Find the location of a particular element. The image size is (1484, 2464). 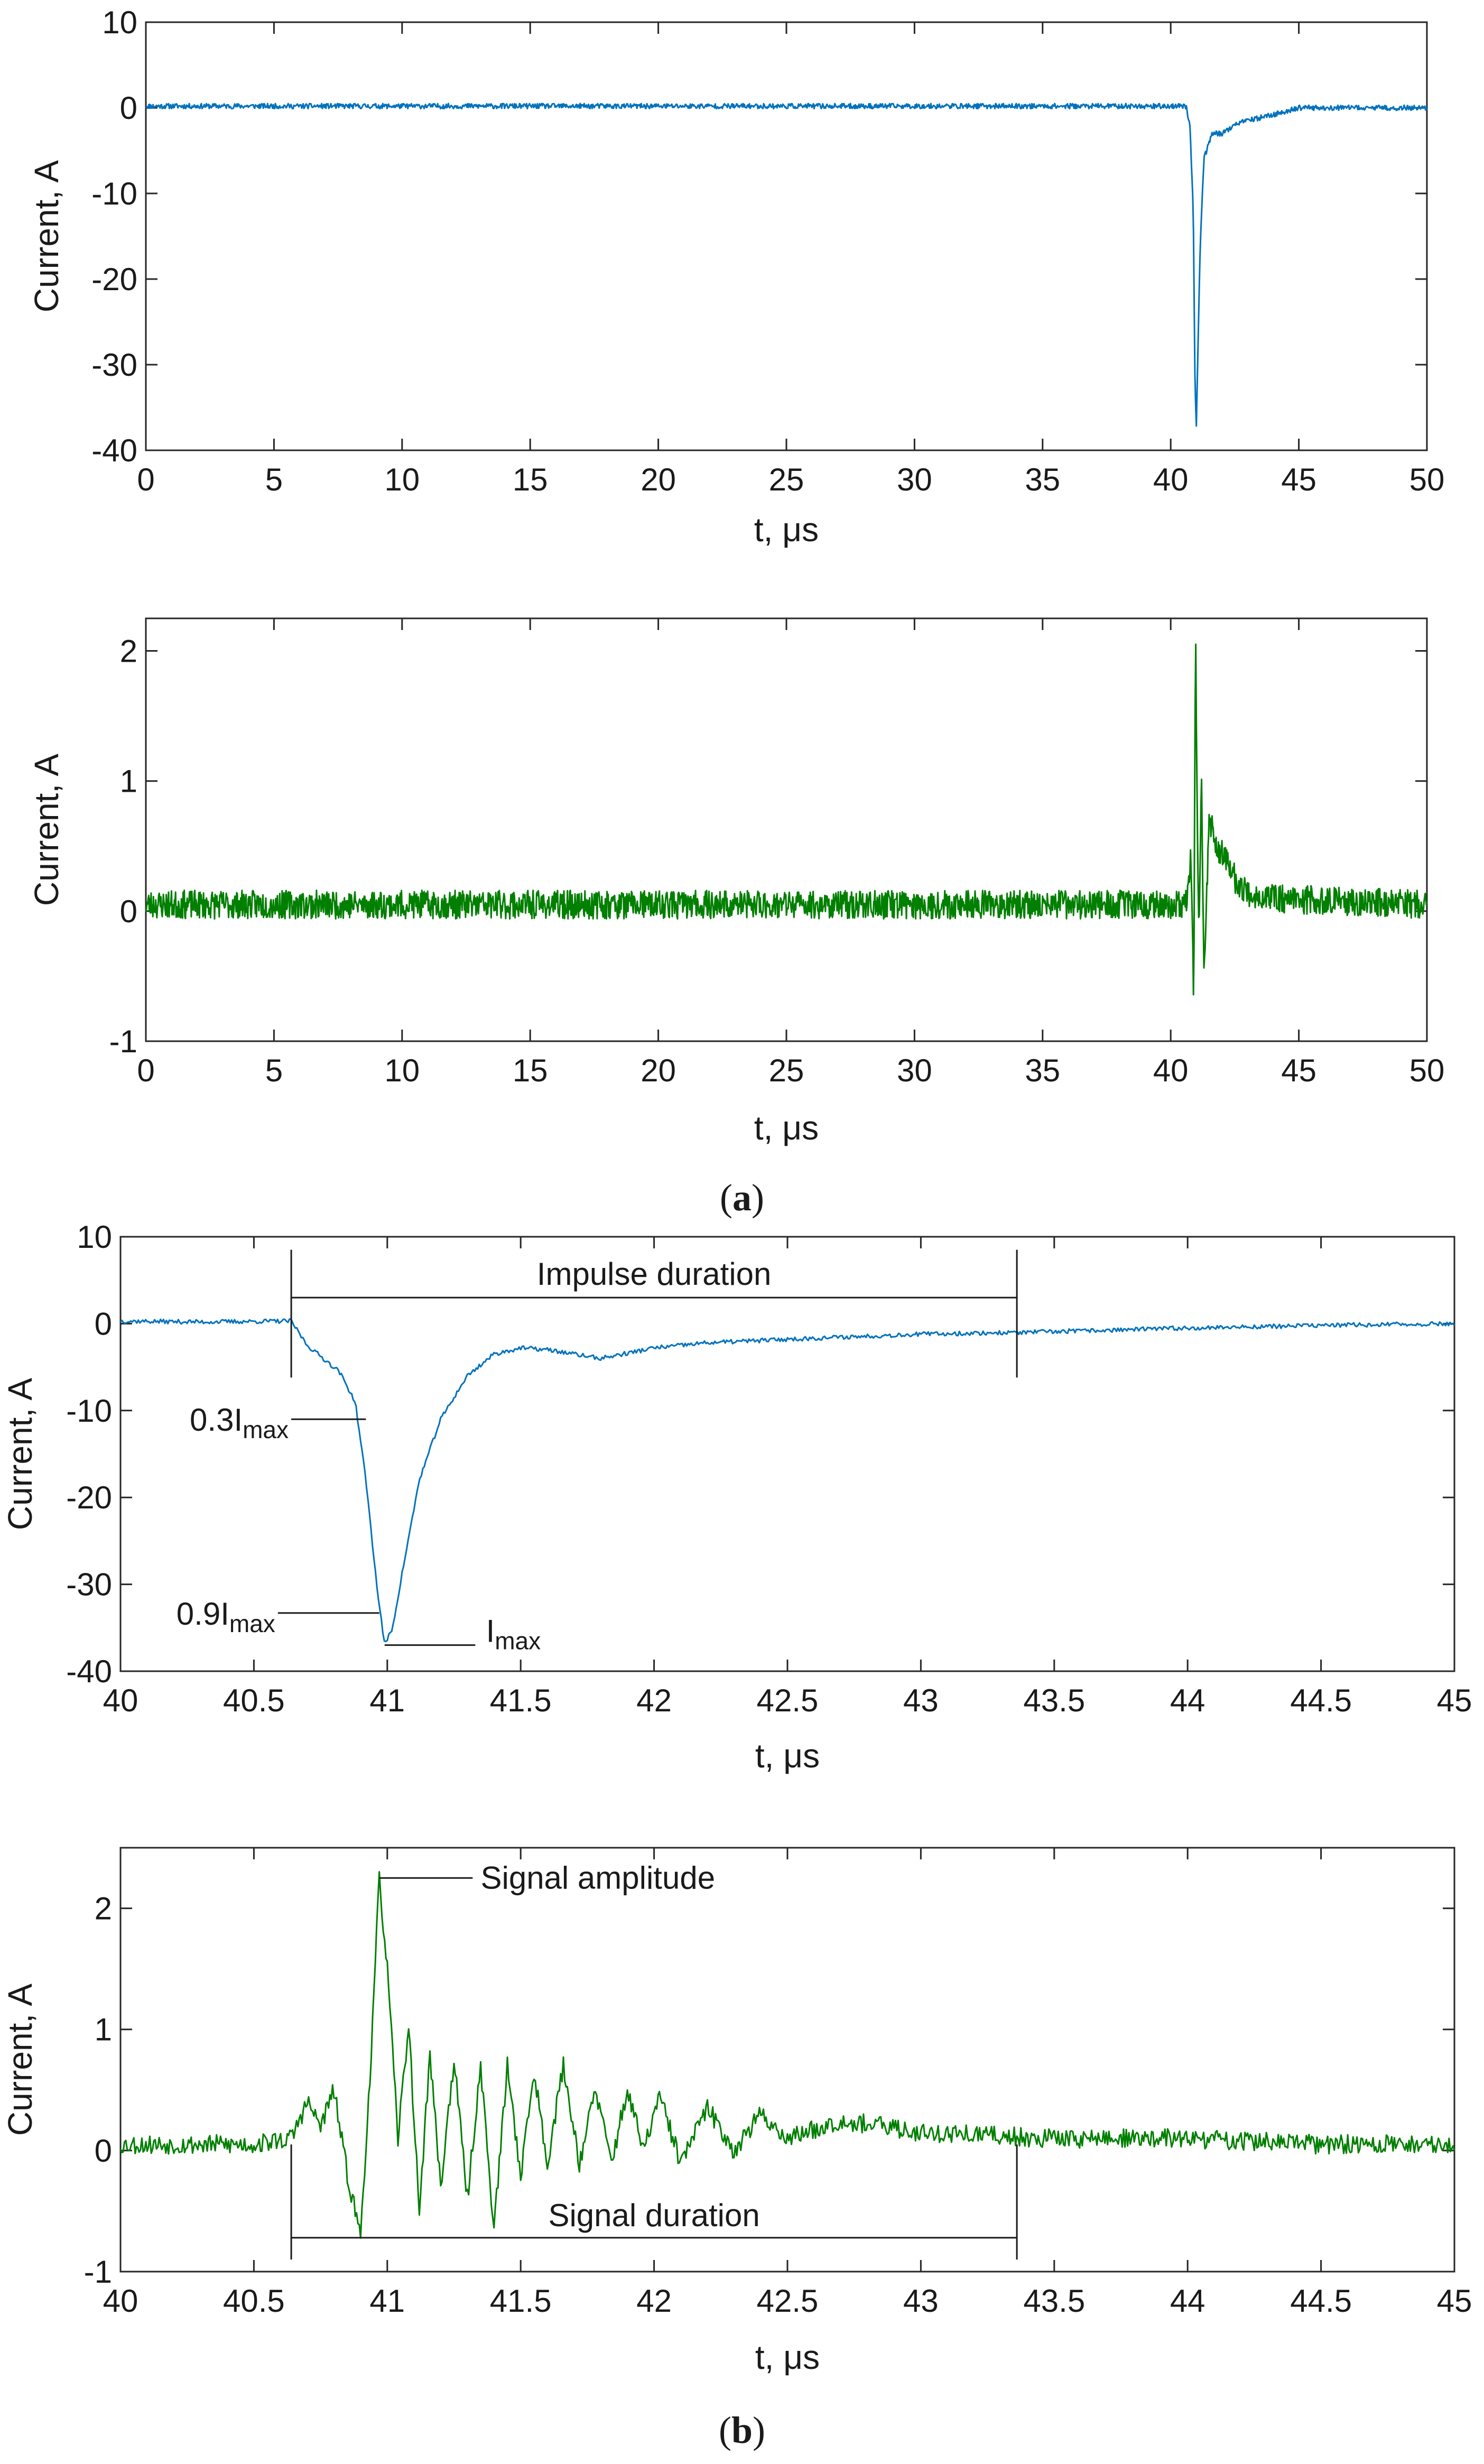

panel-label-a: (a) is located at coordinates (742, 1198).